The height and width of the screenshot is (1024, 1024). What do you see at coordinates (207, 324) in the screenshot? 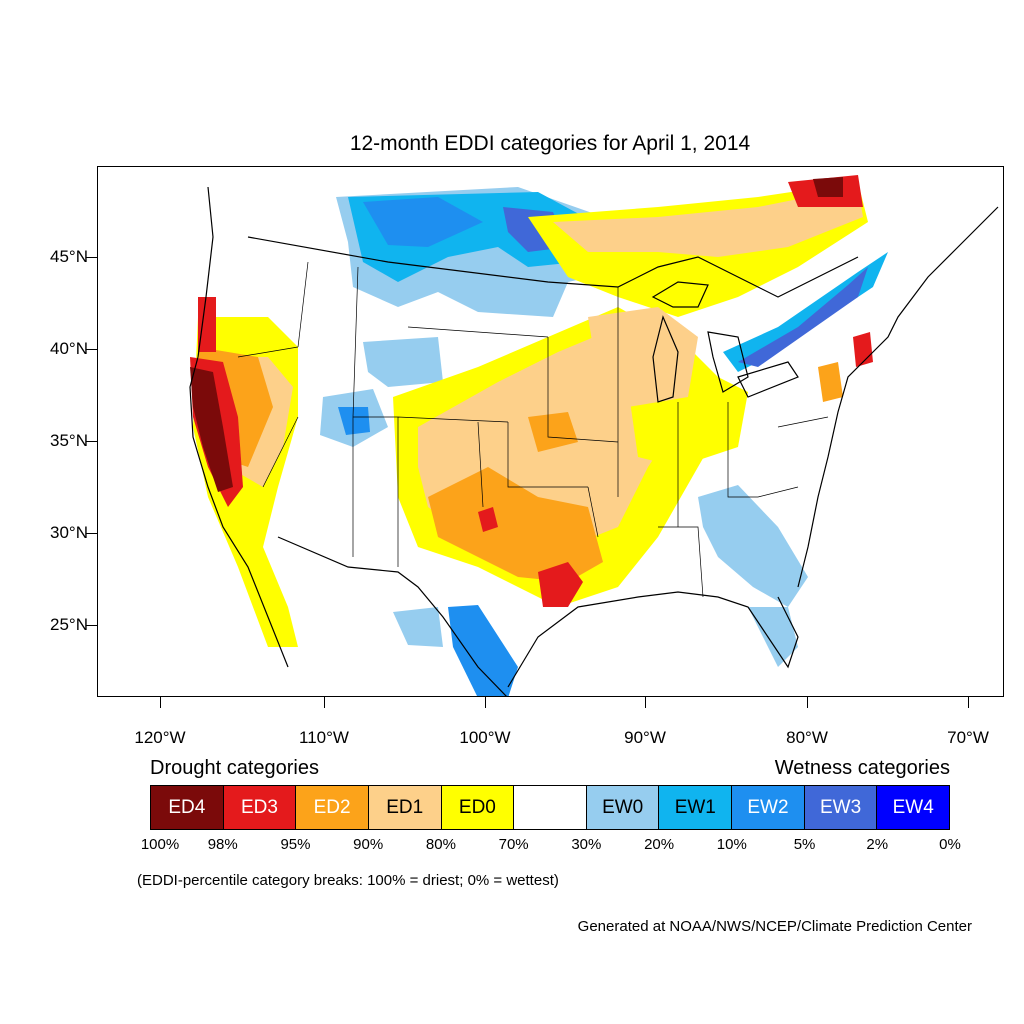
I see `oregon-coast-ed3` at bounding box center [207, 324].